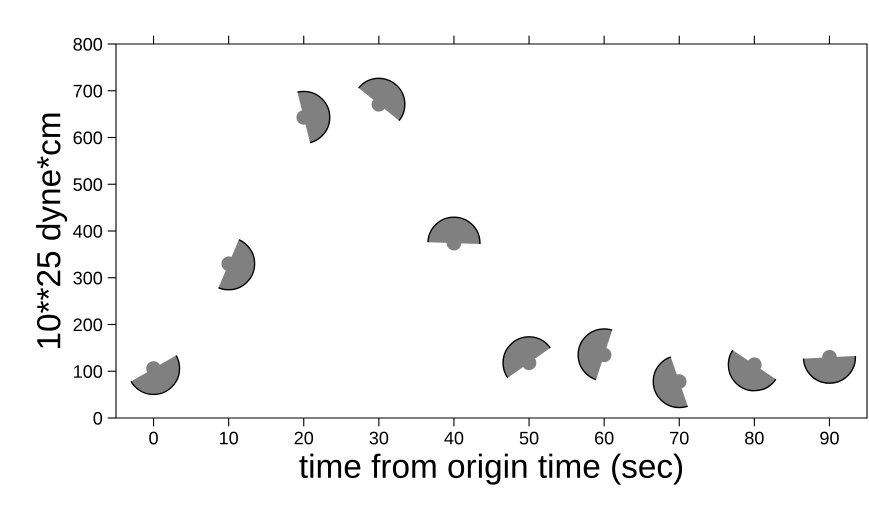  What do you see at coordinates (87, 44) in the screenshot?
I see `y-tick-label: 800` at bounding box center [87, 44].